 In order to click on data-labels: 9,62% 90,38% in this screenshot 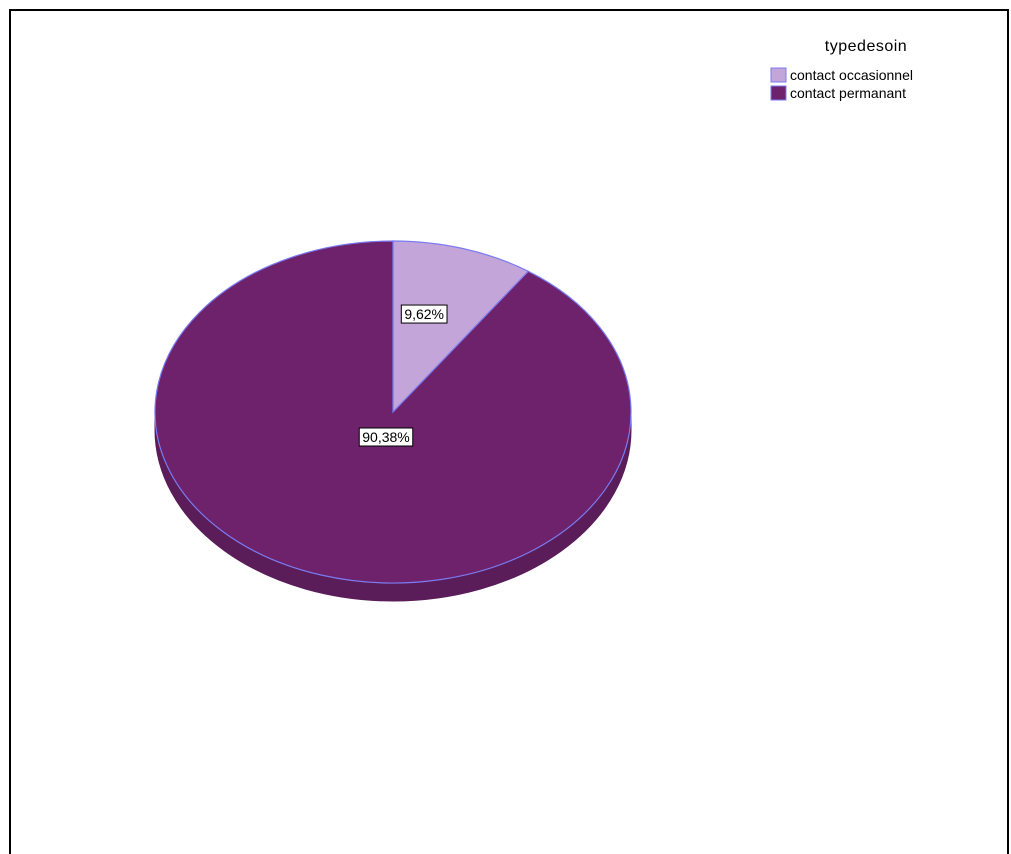, I will do `click(403, 375)`.